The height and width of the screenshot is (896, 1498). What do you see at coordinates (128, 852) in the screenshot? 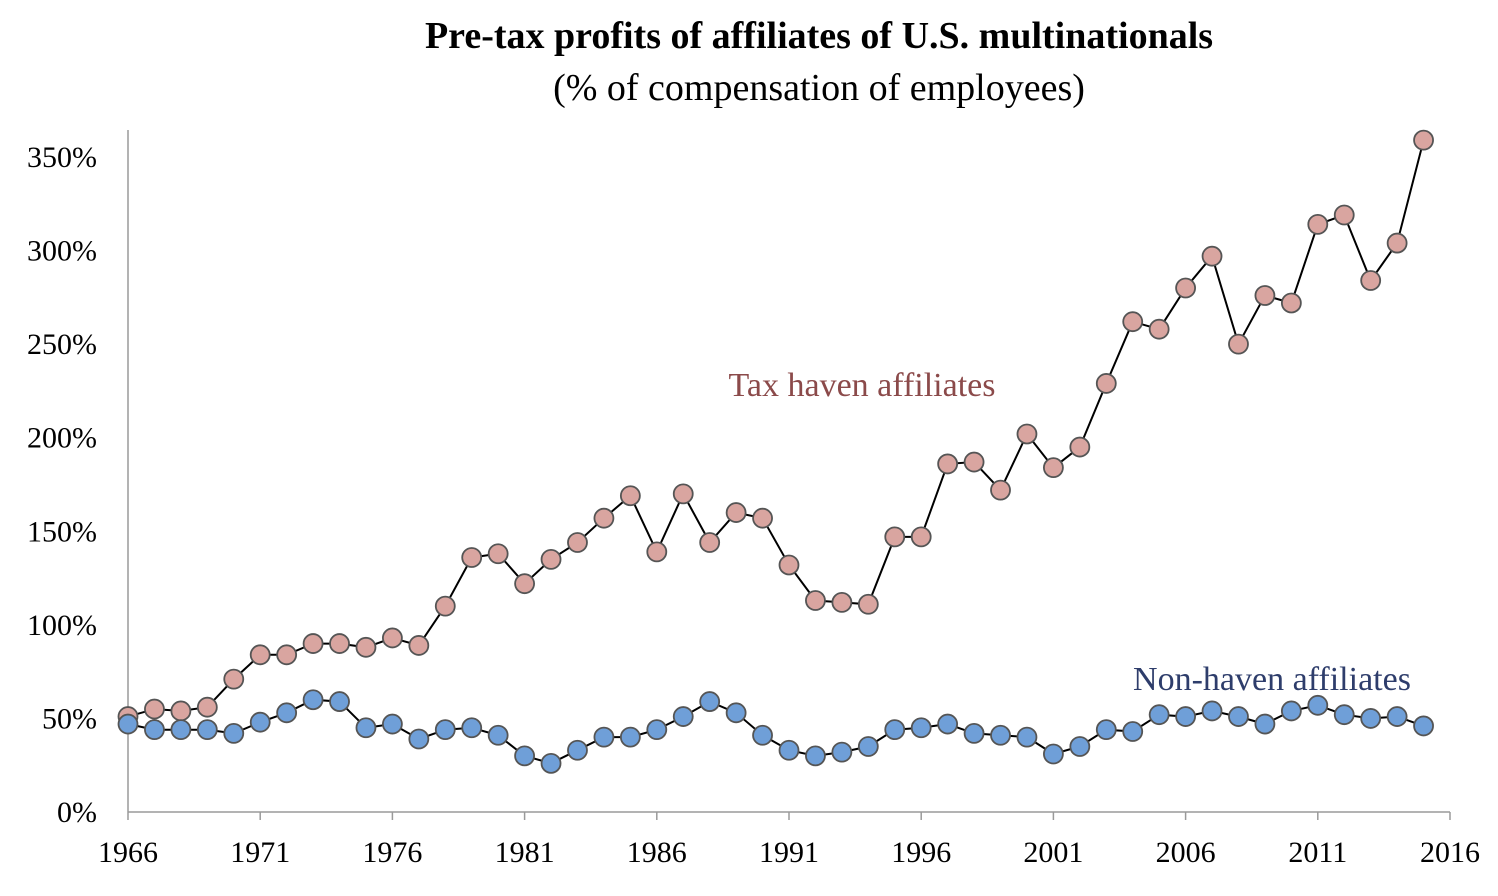
I see `x-tick-label: 1966` at bounding box center [128, 852].